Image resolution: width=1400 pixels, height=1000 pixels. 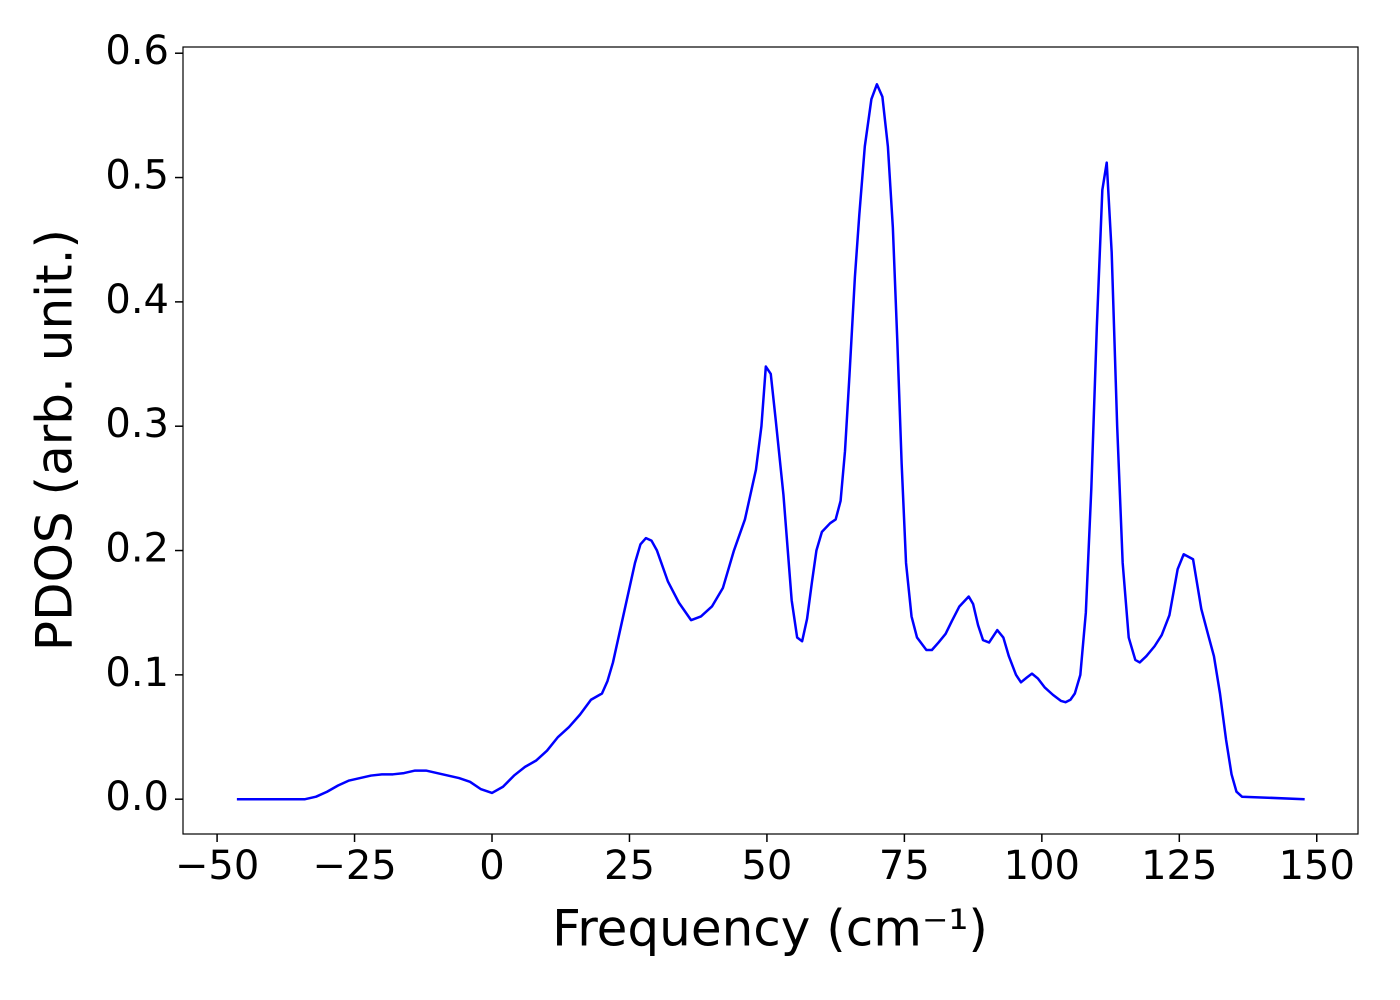 I want to click on y-tick-label: 0.2, so click(x=137, y=549).